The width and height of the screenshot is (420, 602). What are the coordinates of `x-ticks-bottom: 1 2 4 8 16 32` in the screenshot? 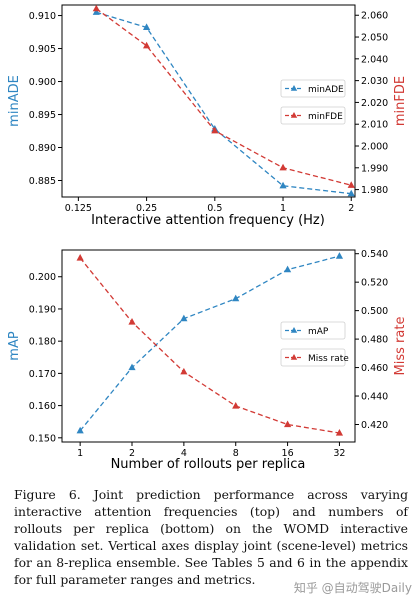 It's located at (211, 450).